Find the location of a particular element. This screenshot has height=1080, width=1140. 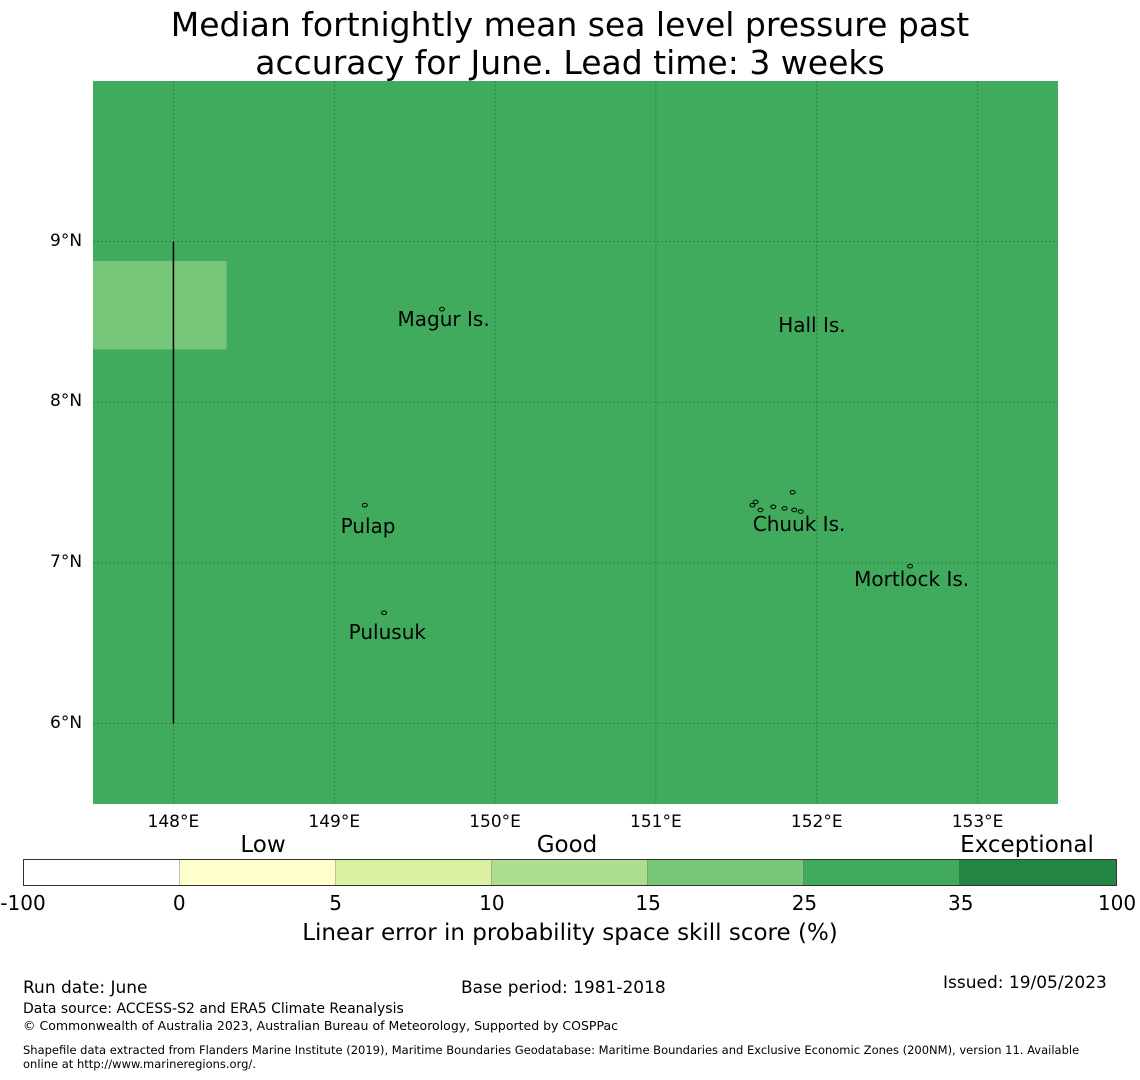

lon-tick-label: 153°E is located at coordinates (977, 822).